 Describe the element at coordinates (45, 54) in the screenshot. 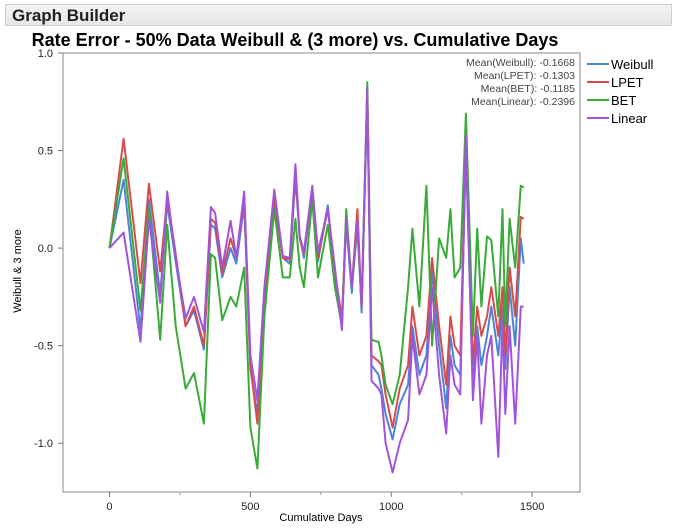

I see `y-tick-label: 1.0` at that location.